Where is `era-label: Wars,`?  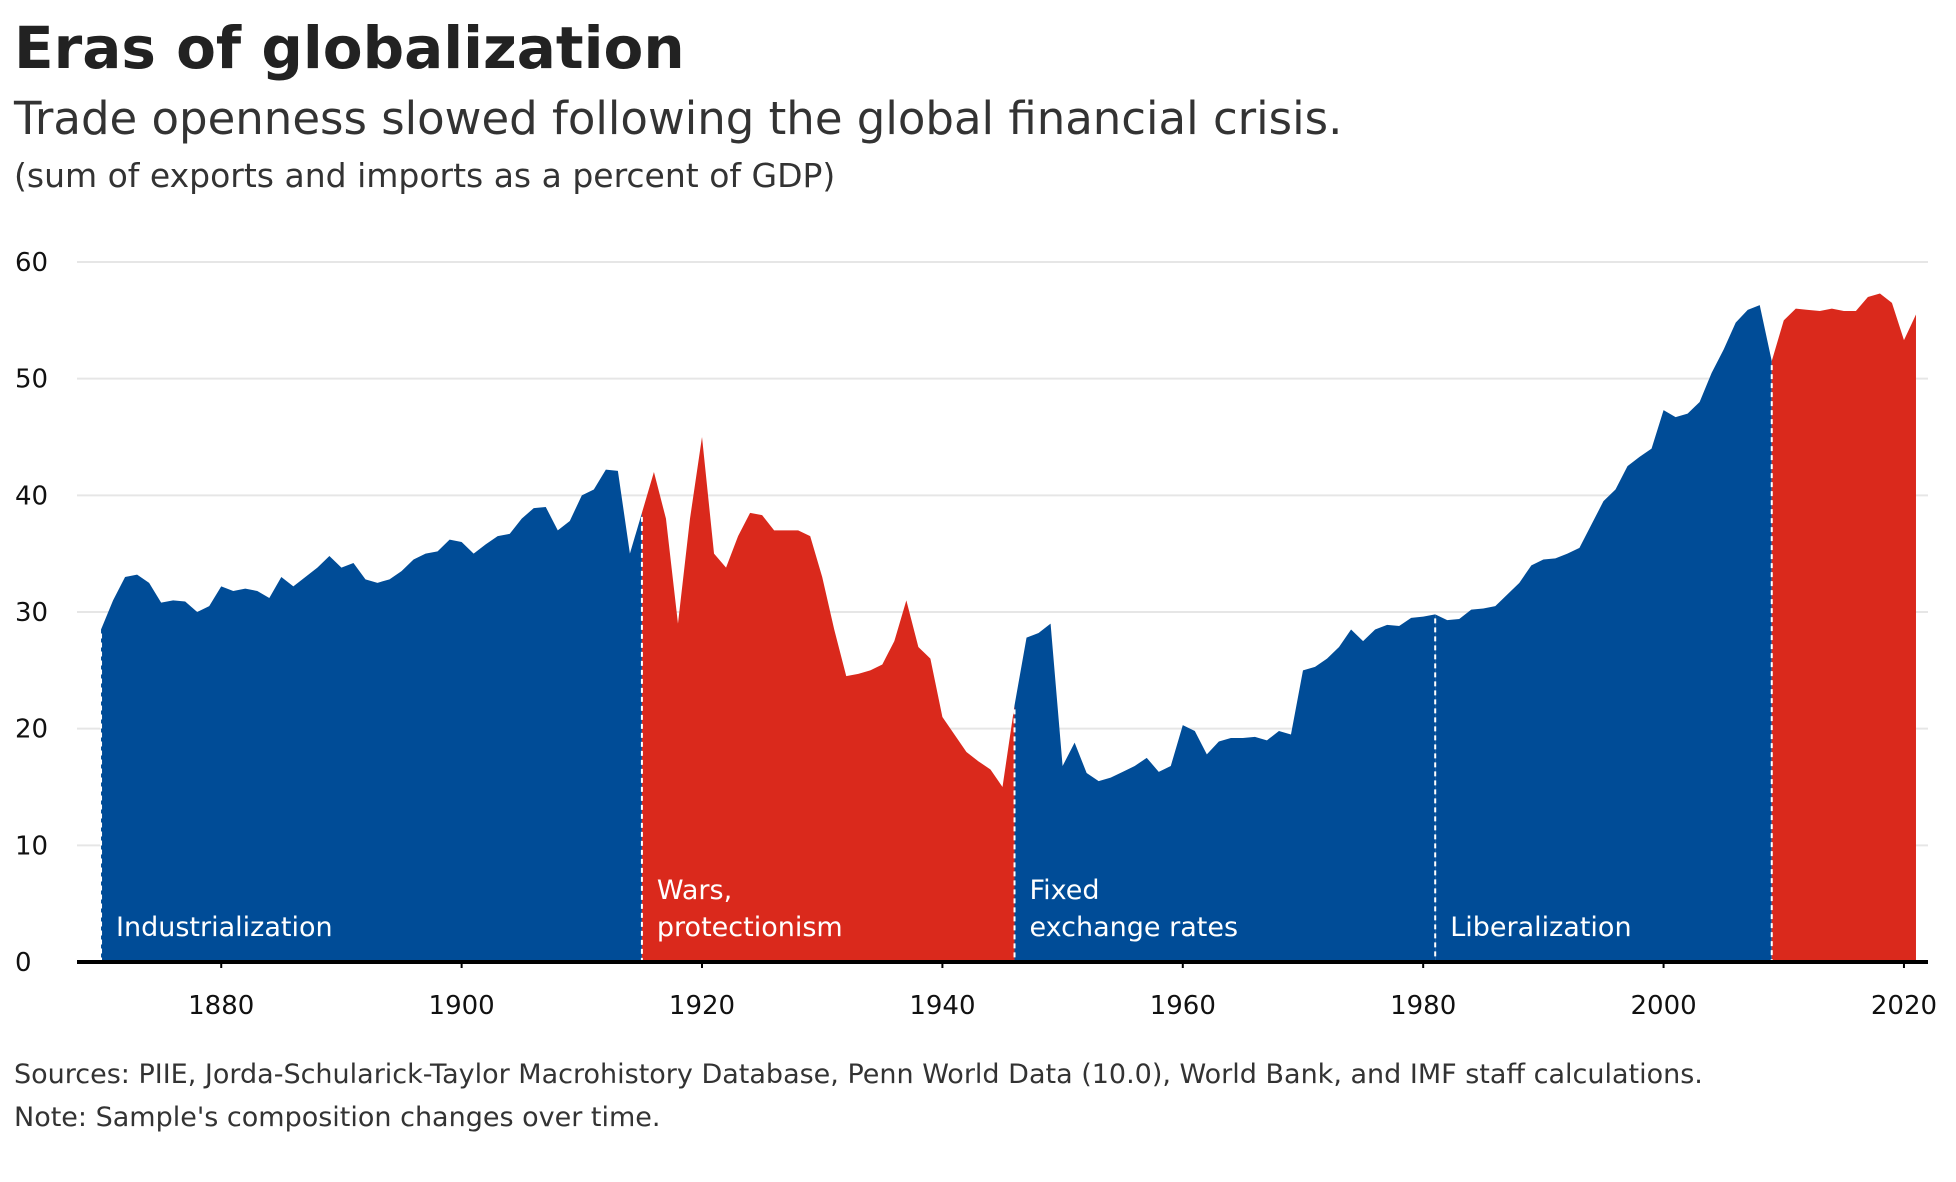 era-label: Wars, is located at coordinates (694, 890).